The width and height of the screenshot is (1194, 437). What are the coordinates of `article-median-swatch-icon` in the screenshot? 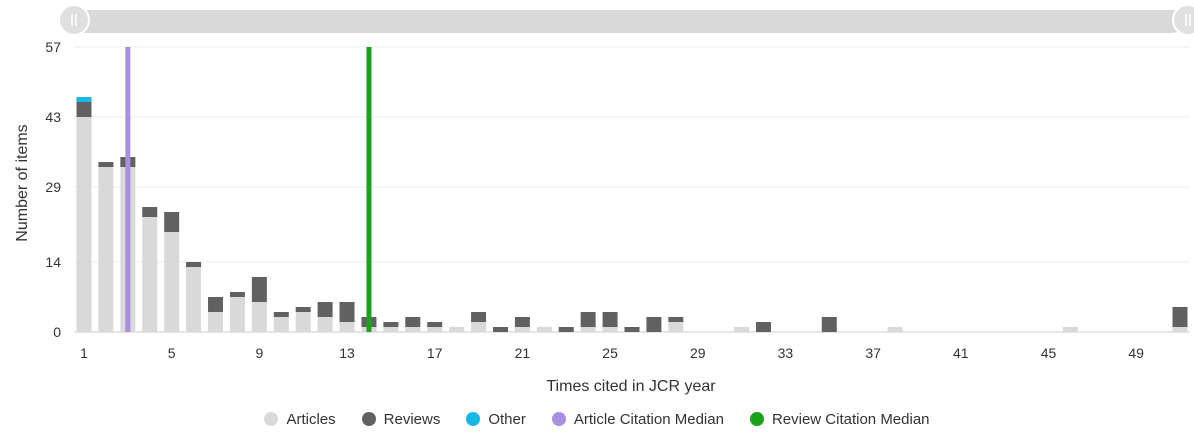 It's located at (558, 419).